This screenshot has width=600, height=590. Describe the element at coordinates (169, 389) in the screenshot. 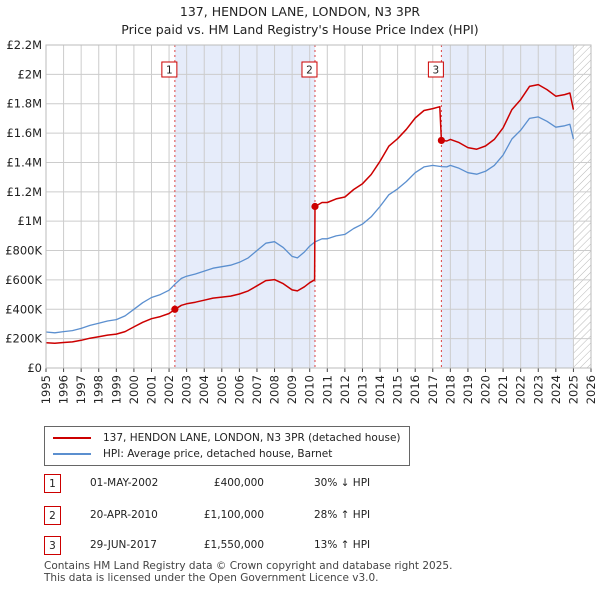

I see `x-tick-label: 2002` at that location.